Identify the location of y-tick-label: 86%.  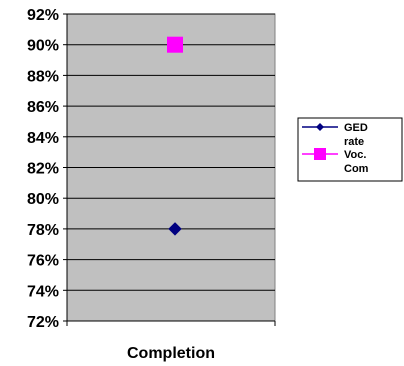
(43, 107).